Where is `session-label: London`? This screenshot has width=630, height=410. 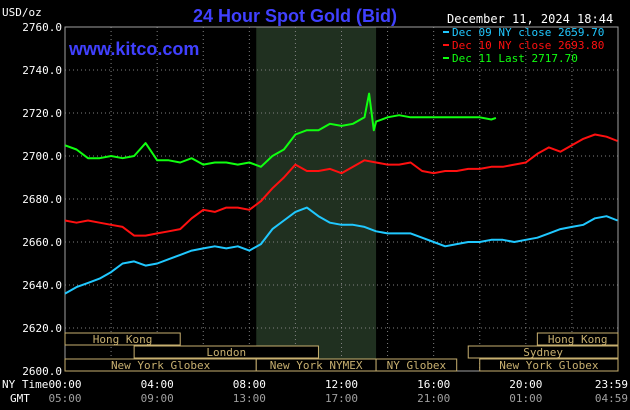
session-label: London is located at coordinates (226, 352).